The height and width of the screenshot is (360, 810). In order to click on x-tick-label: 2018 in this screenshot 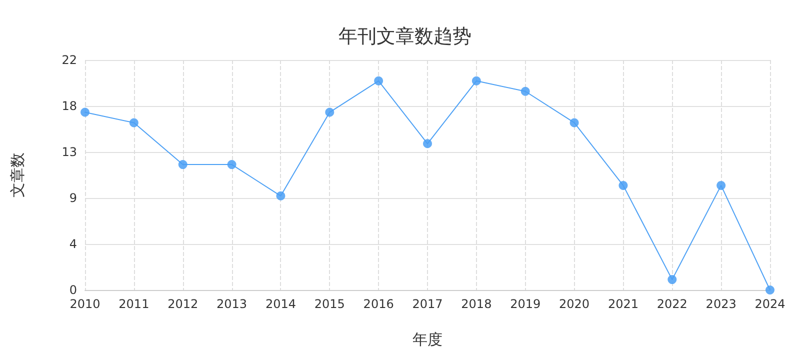, I will do `click(476, 304)`.